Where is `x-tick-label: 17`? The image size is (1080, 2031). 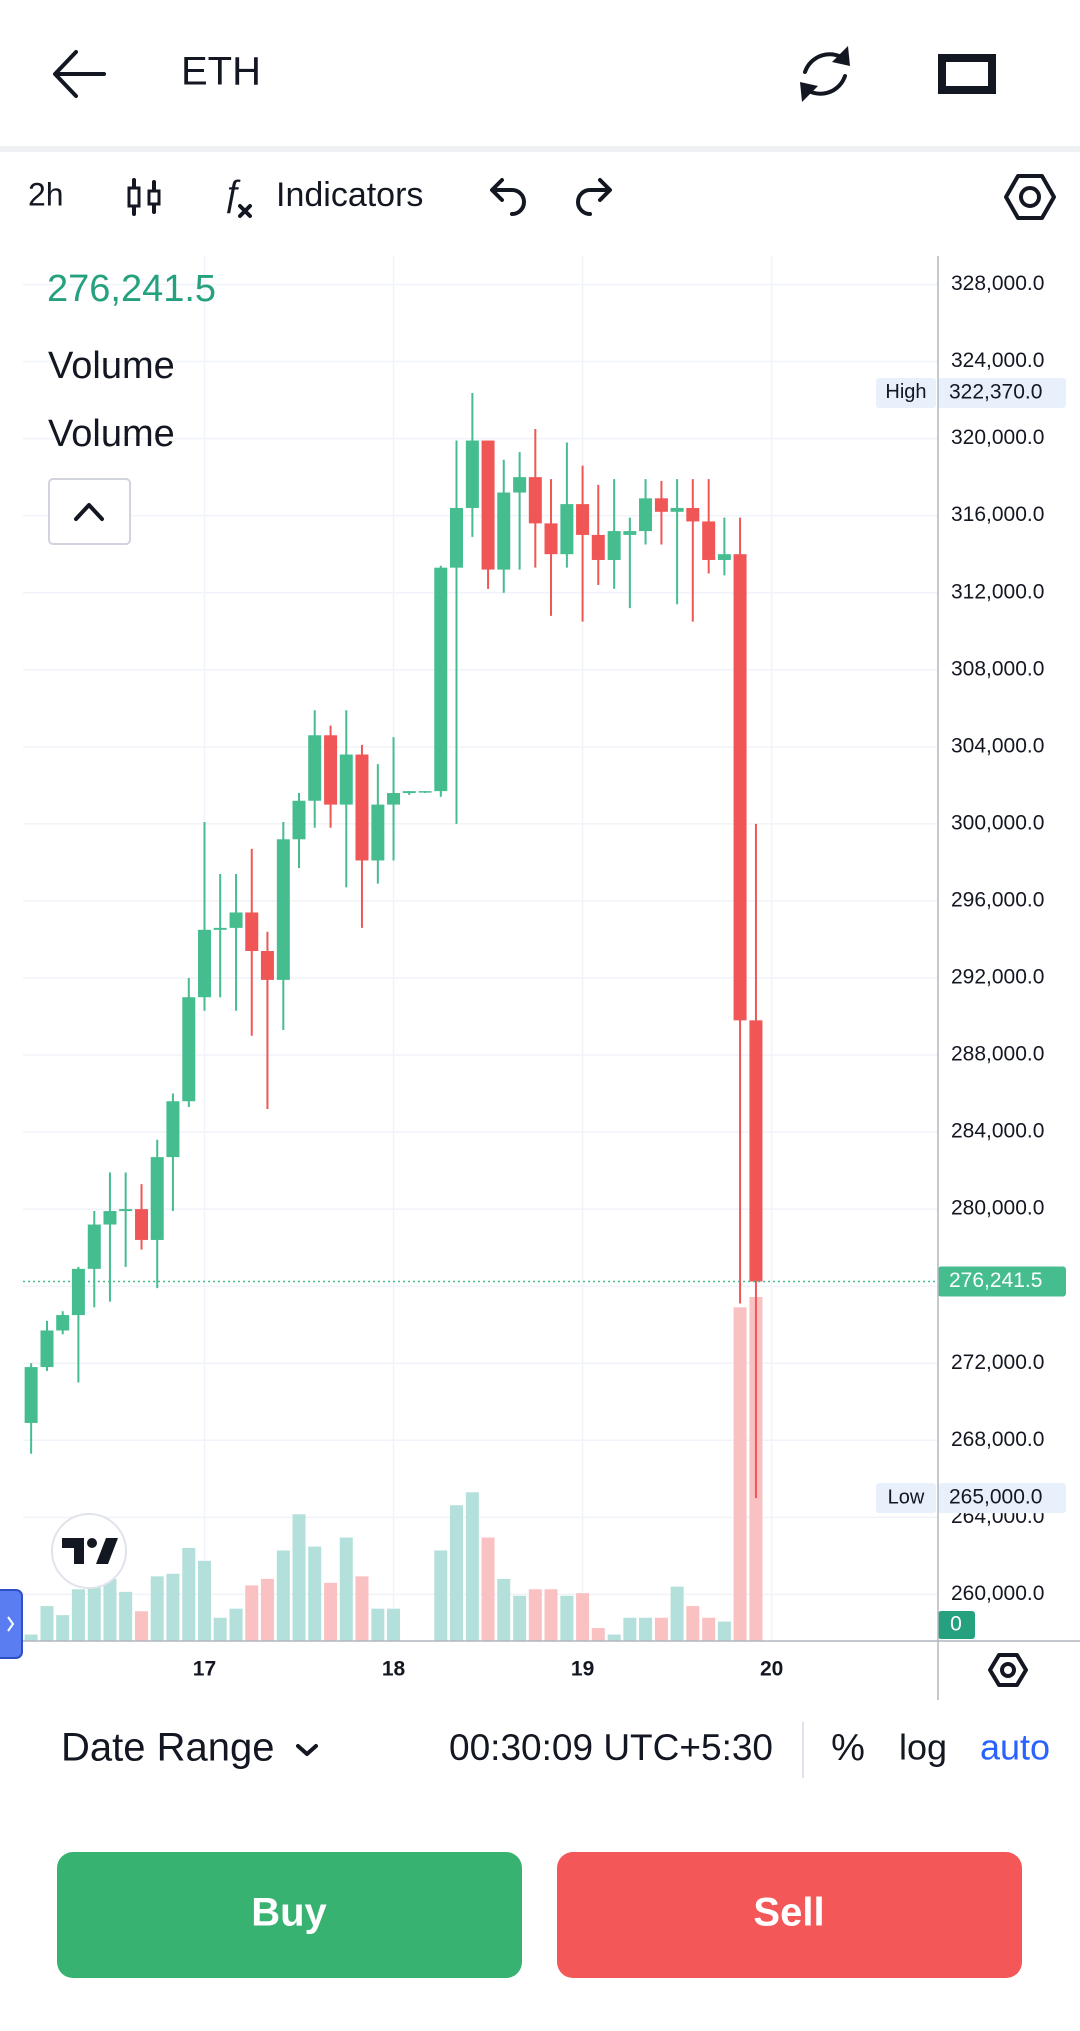
x-tick-label: 17 is located at coordinates (204, 1669).